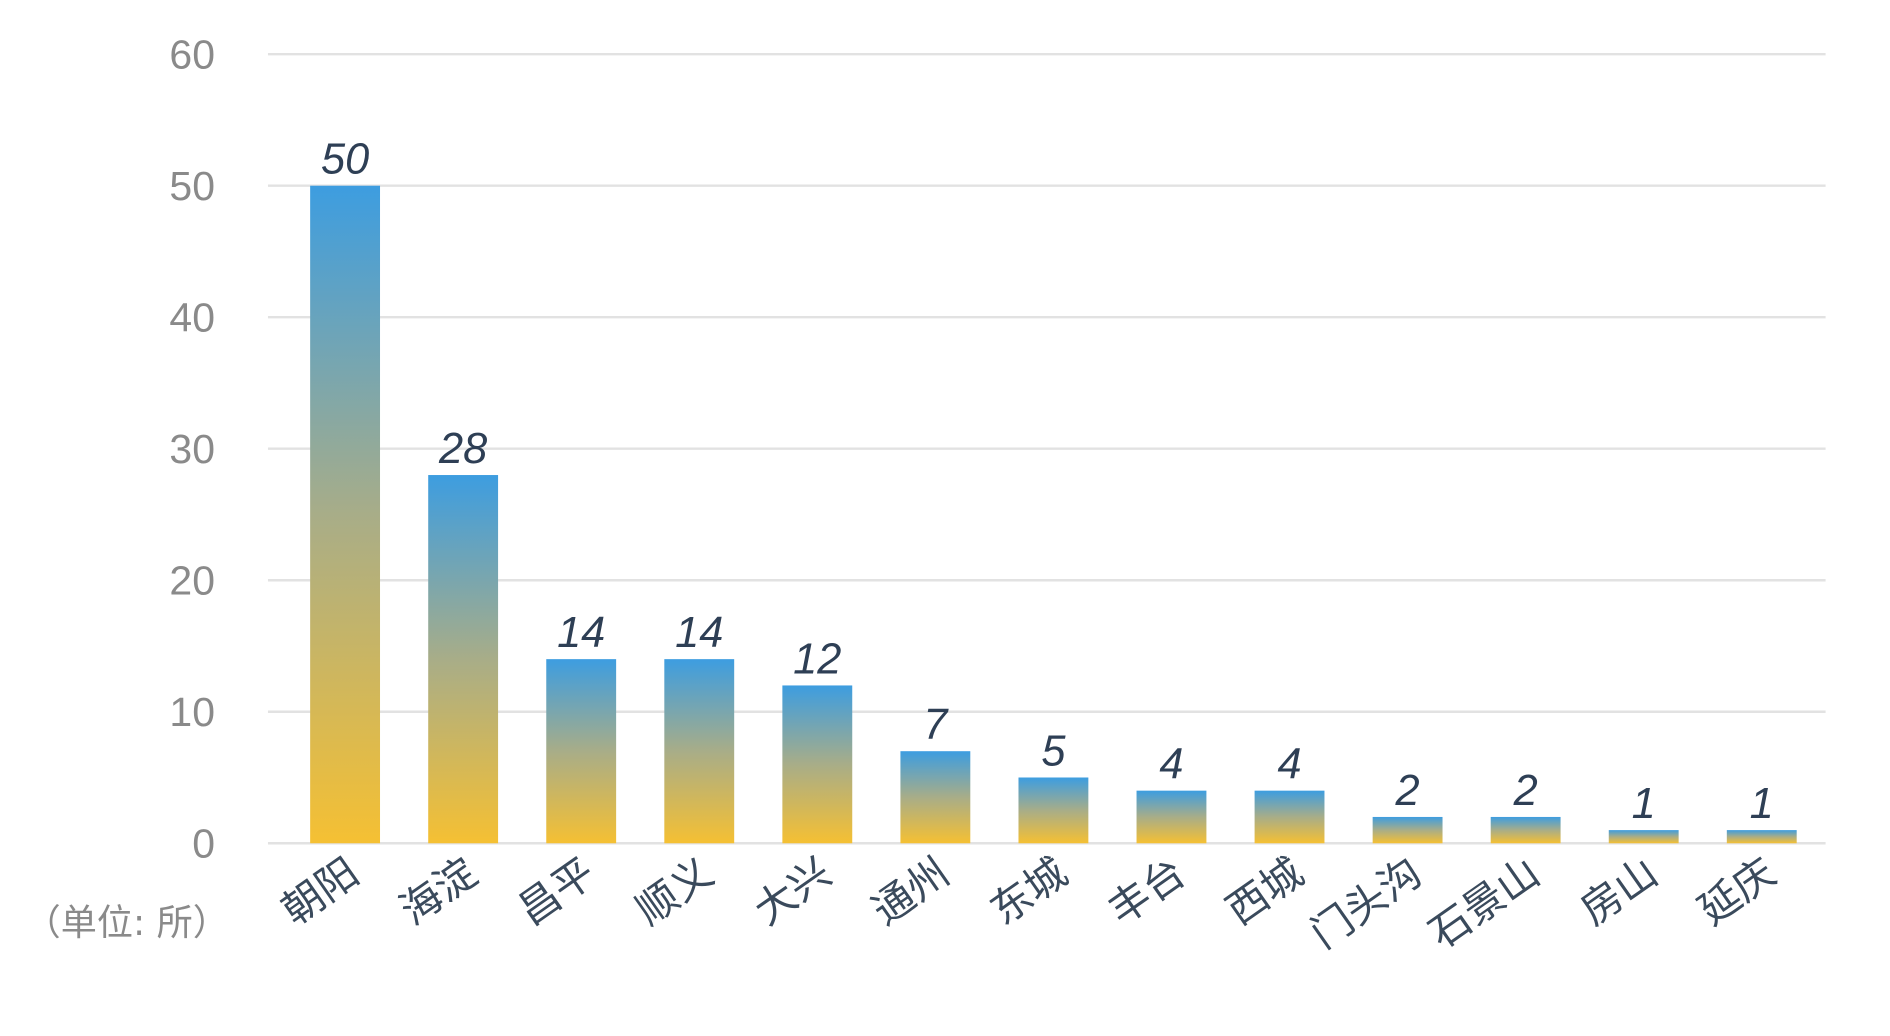  Describe the element at coordinates (462, 449) in the screenshot. I see `data-label: 28` at that location.